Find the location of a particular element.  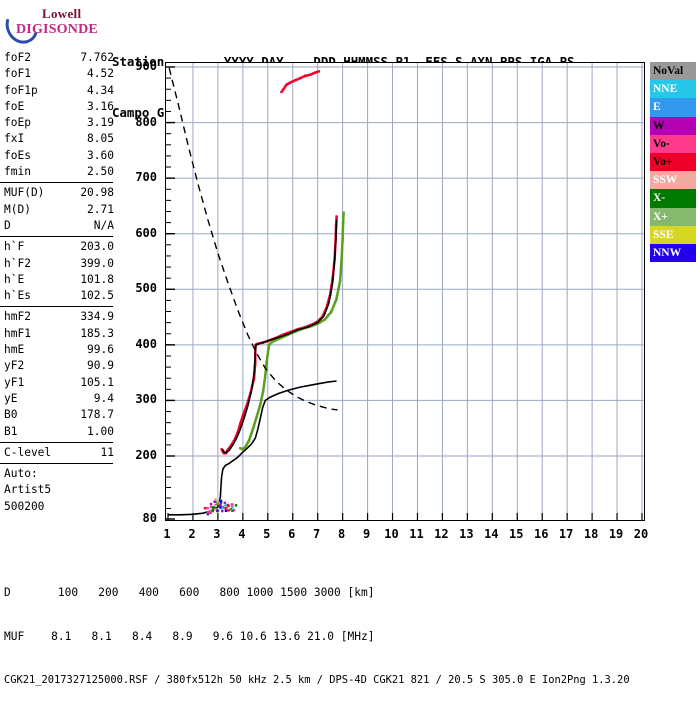

legend-item-X: X- is located at coordinates (673, 198).